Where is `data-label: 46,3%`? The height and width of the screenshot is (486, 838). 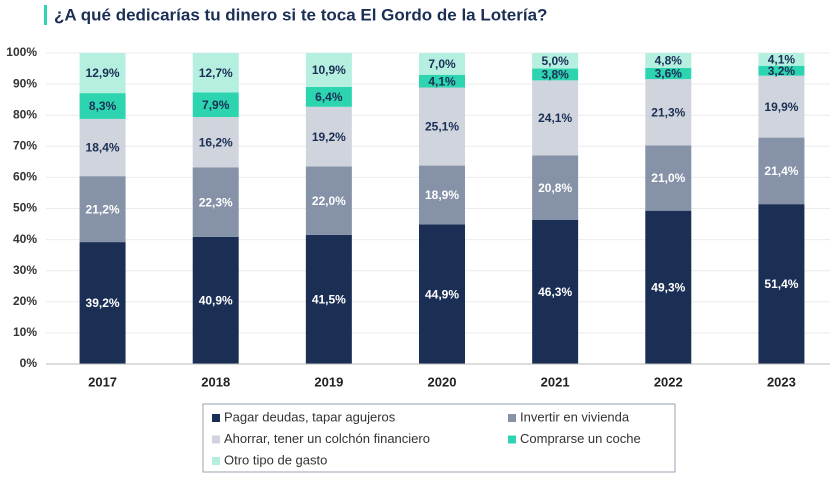 data-label: 46,3% is located at coordinates (555, 292).